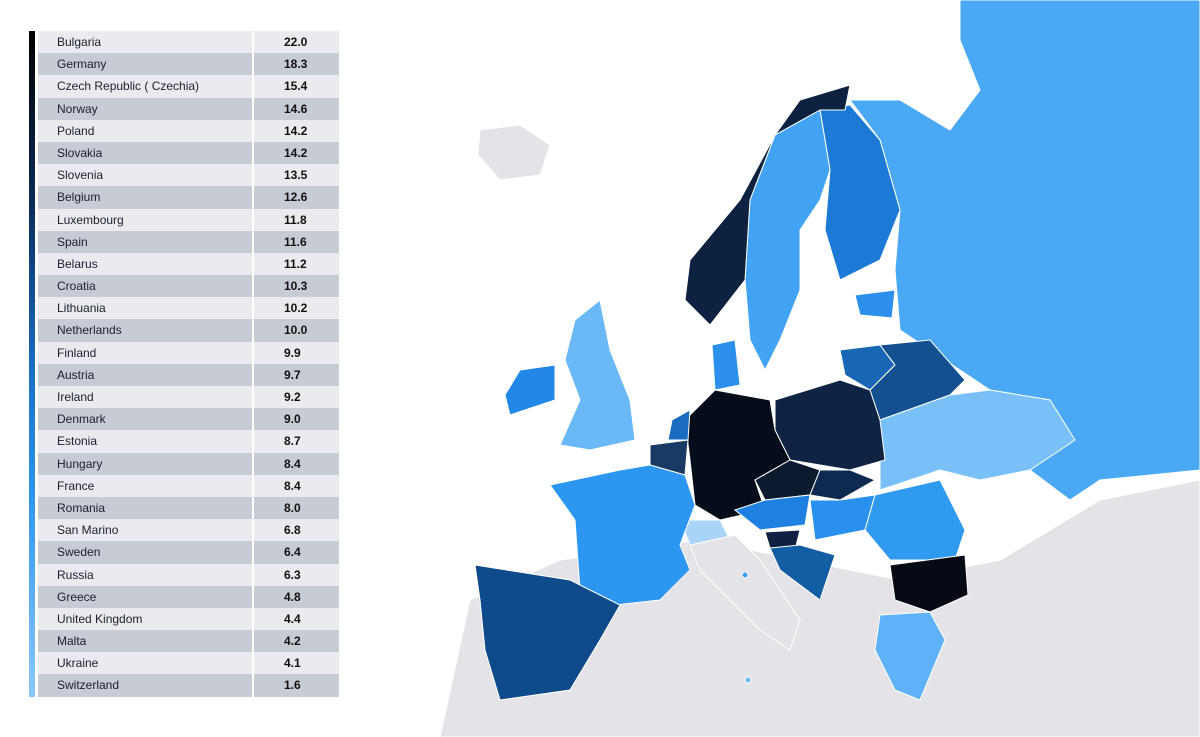 The width and height of the screenshot is (1200, 737). I want to click on table-row: San Marino 6.8, so click(188, 530).